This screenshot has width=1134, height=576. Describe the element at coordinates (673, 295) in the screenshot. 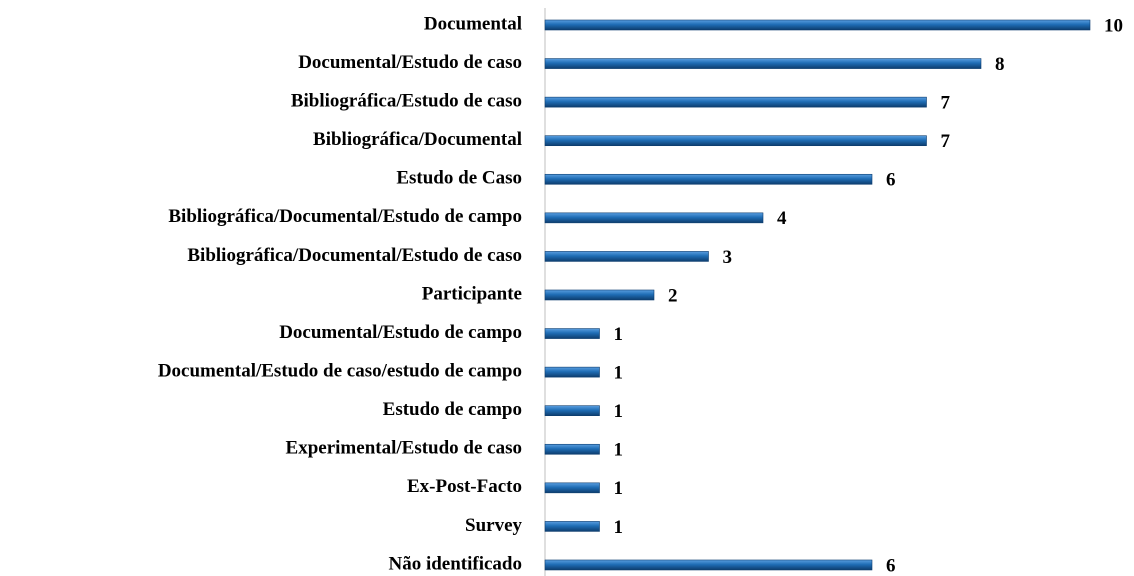

I see `value-label: 2` at that location.